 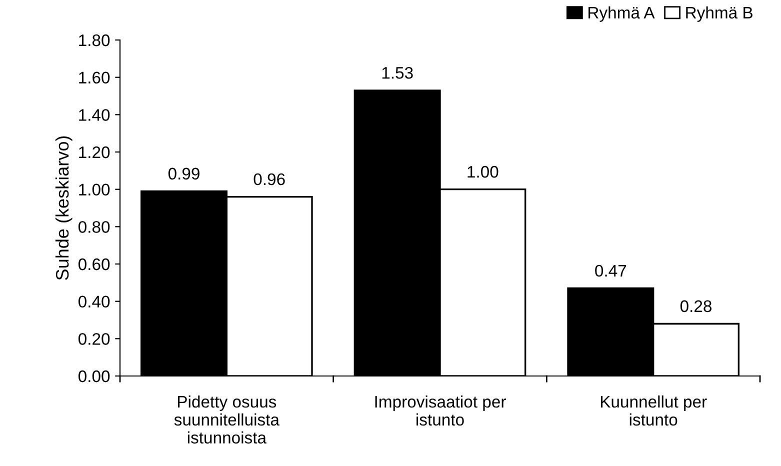 I want to click on x-tick-label: Pidetty osuus suunnitelluista istunnoista, so click(x=227, y=419).